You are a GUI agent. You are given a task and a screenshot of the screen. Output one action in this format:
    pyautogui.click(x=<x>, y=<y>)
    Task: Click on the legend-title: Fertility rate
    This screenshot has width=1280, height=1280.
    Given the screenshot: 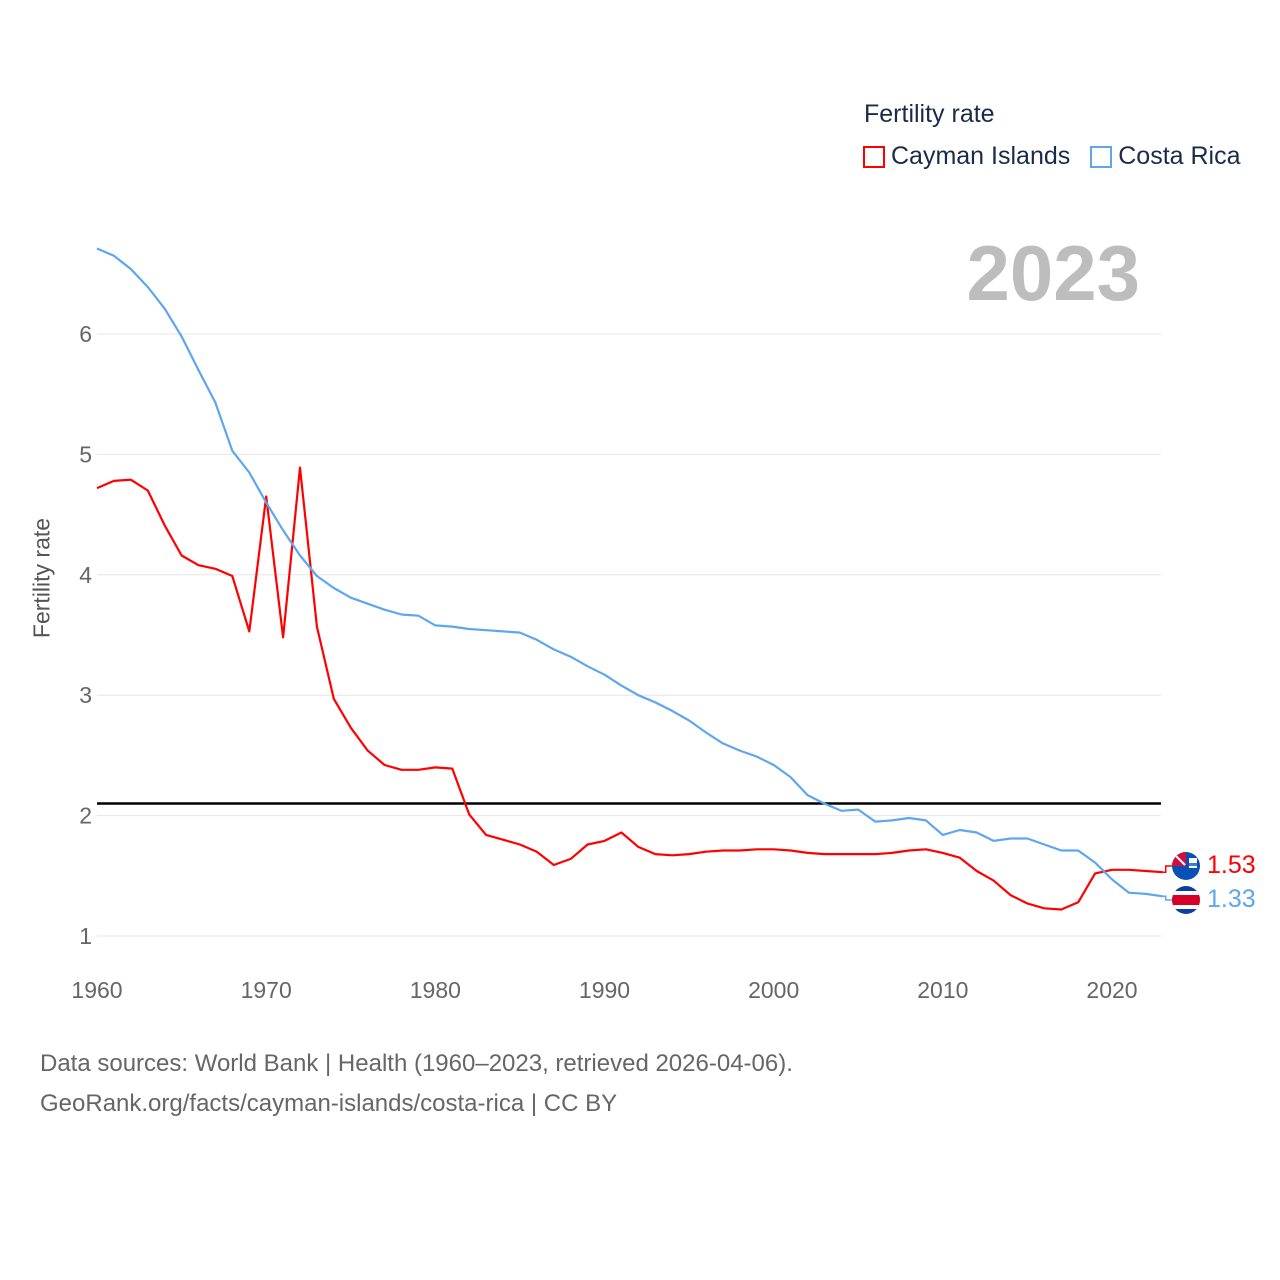 What is the action you would take?
    pyautogui.click(x=929, y=114)
    